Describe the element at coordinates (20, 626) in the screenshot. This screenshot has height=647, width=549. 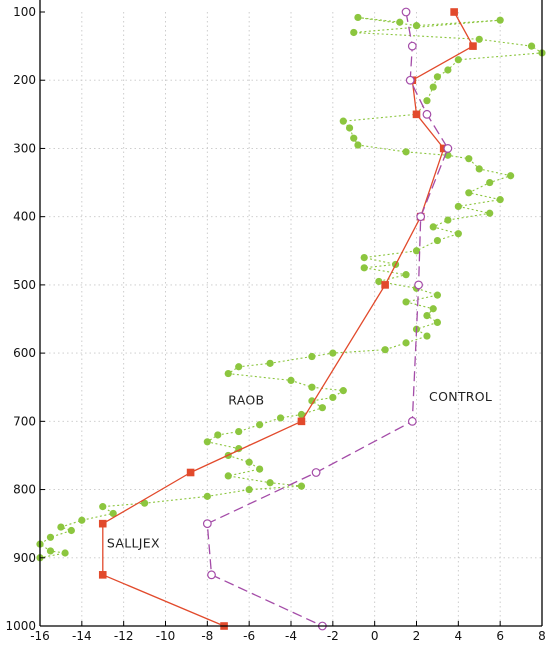
I see `y-tick-label: 1000` at that location.